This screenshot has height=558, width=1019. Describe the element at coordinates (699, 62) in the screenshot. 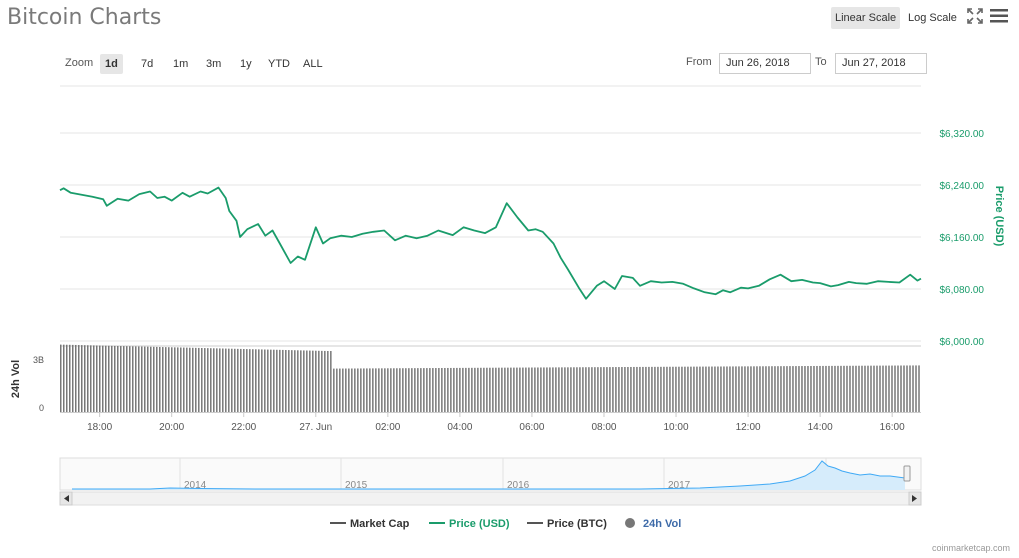

I see `from-label: From` at that location.